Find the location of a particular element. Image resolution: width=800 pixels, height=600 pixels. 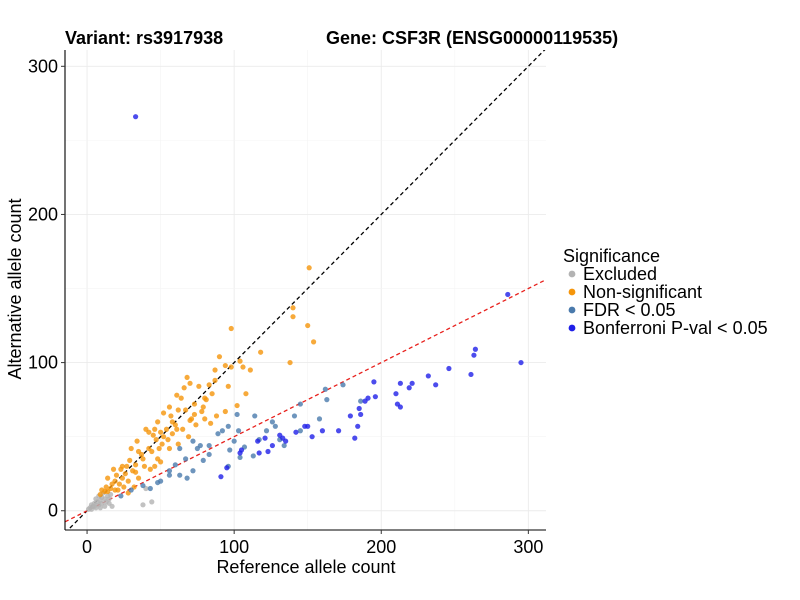

x-axis-title: Reference allele count is located at coordinates (305, 567).